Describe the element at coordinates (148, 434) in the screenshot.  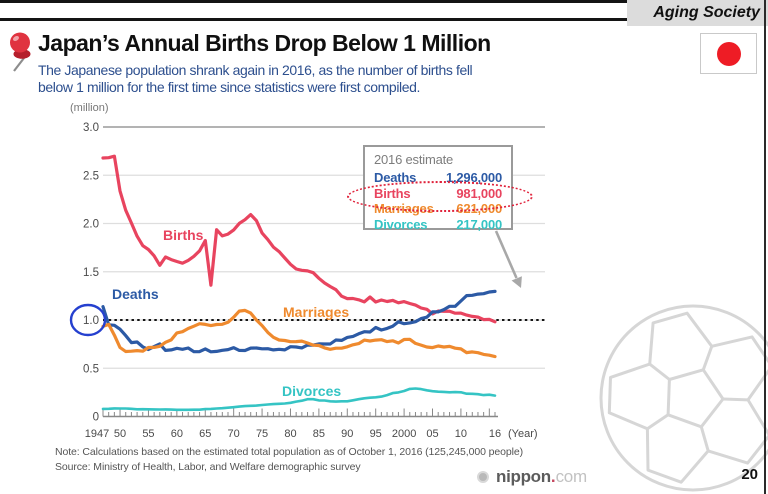
I see `x-tick-label: 55` at that location.